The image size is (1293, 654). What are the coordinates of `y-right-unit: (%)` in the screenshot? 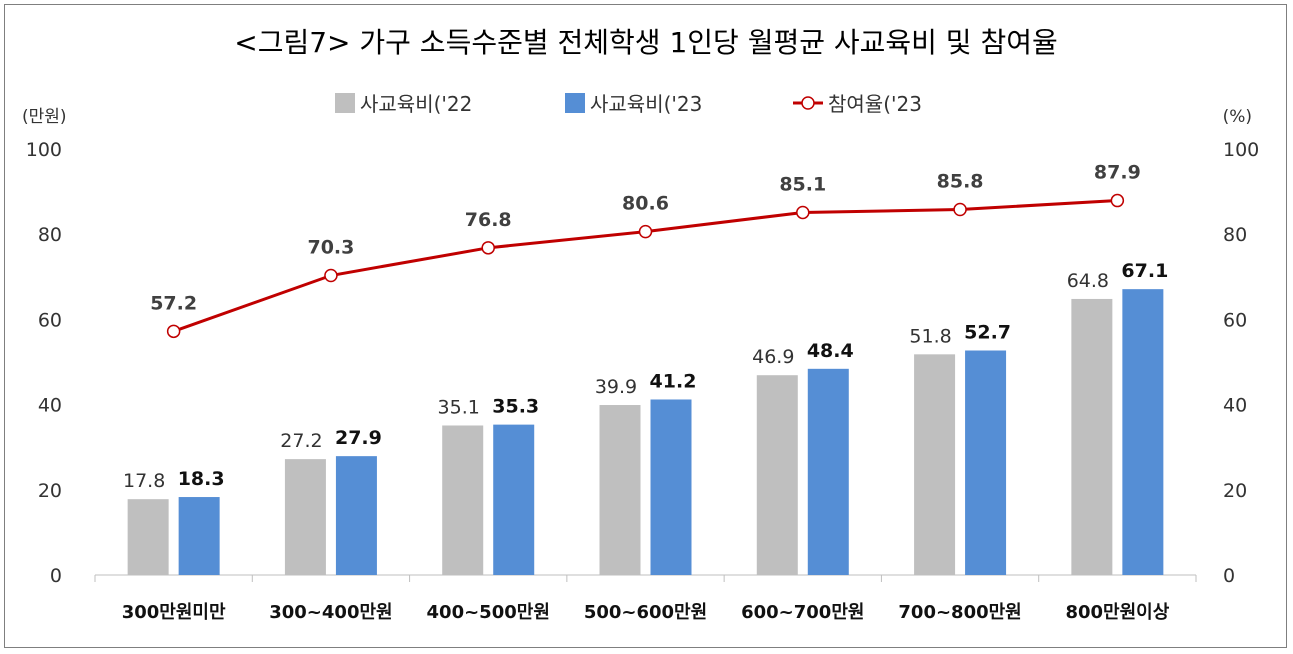 It's located at (1237, 117).